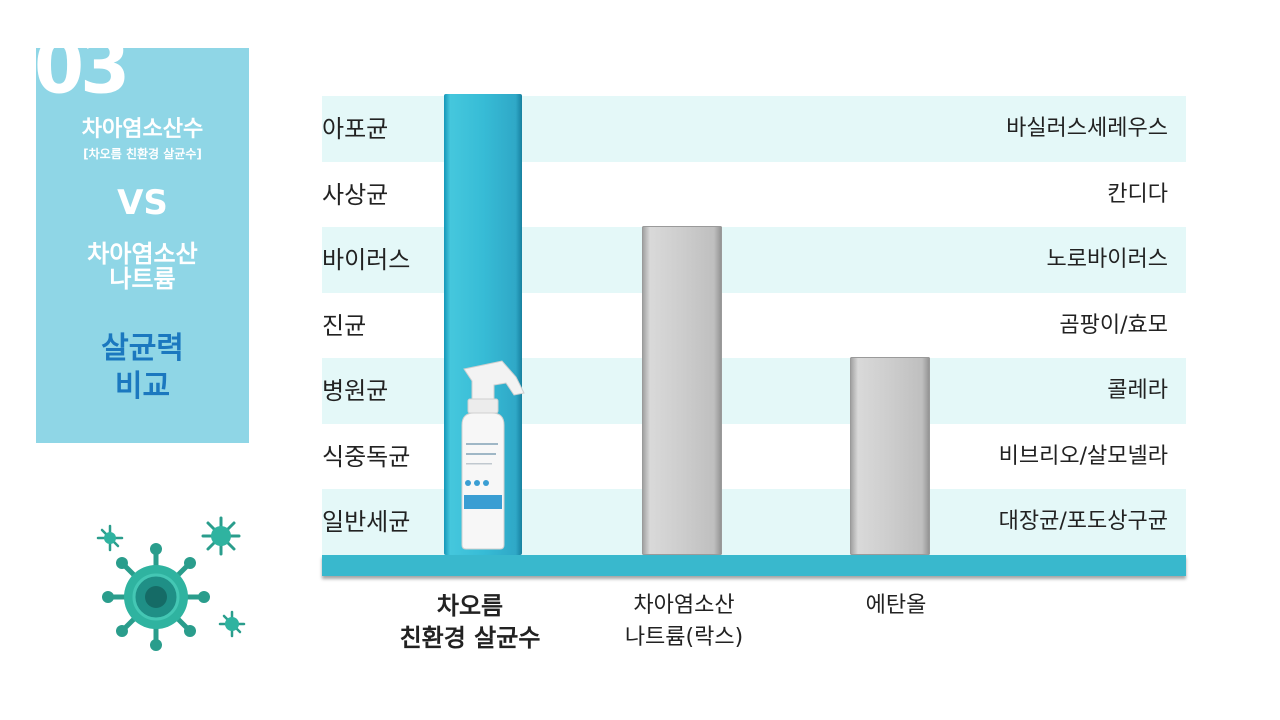 The width and height of the screenshot is (1280, 720). Describe the element at coordinates (470, 606) in the screenshot. I see `x-axis-label-line: 차오름` at that location.